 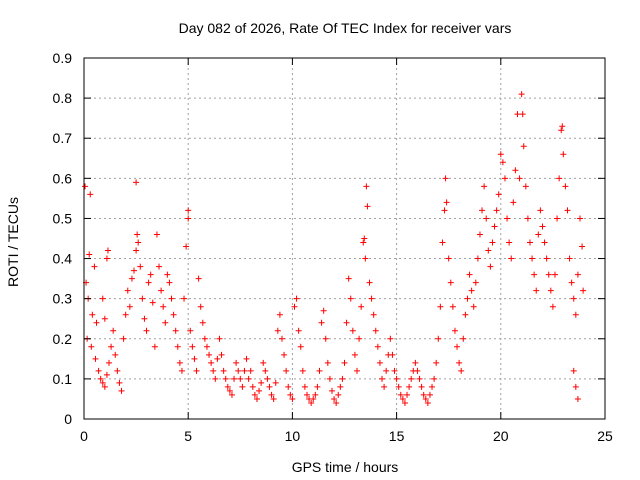 What do you see at coordinates (63, 299) in the screenshot?
I see `y-tick-label: 0.3` at bounding box center [63, 299].